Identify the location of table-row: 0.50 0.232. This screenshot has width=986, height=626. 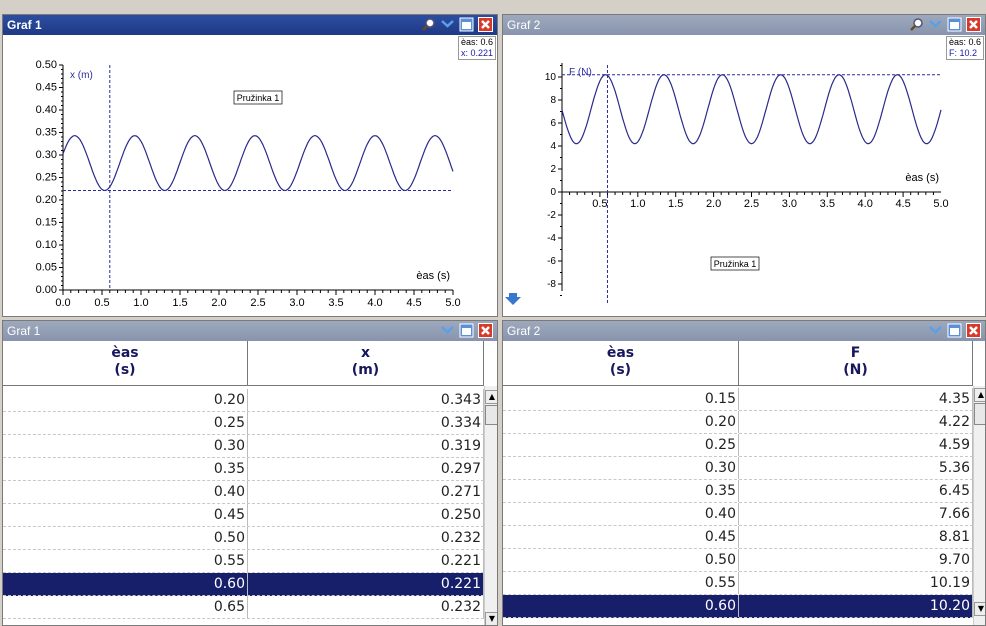
(243, 538).